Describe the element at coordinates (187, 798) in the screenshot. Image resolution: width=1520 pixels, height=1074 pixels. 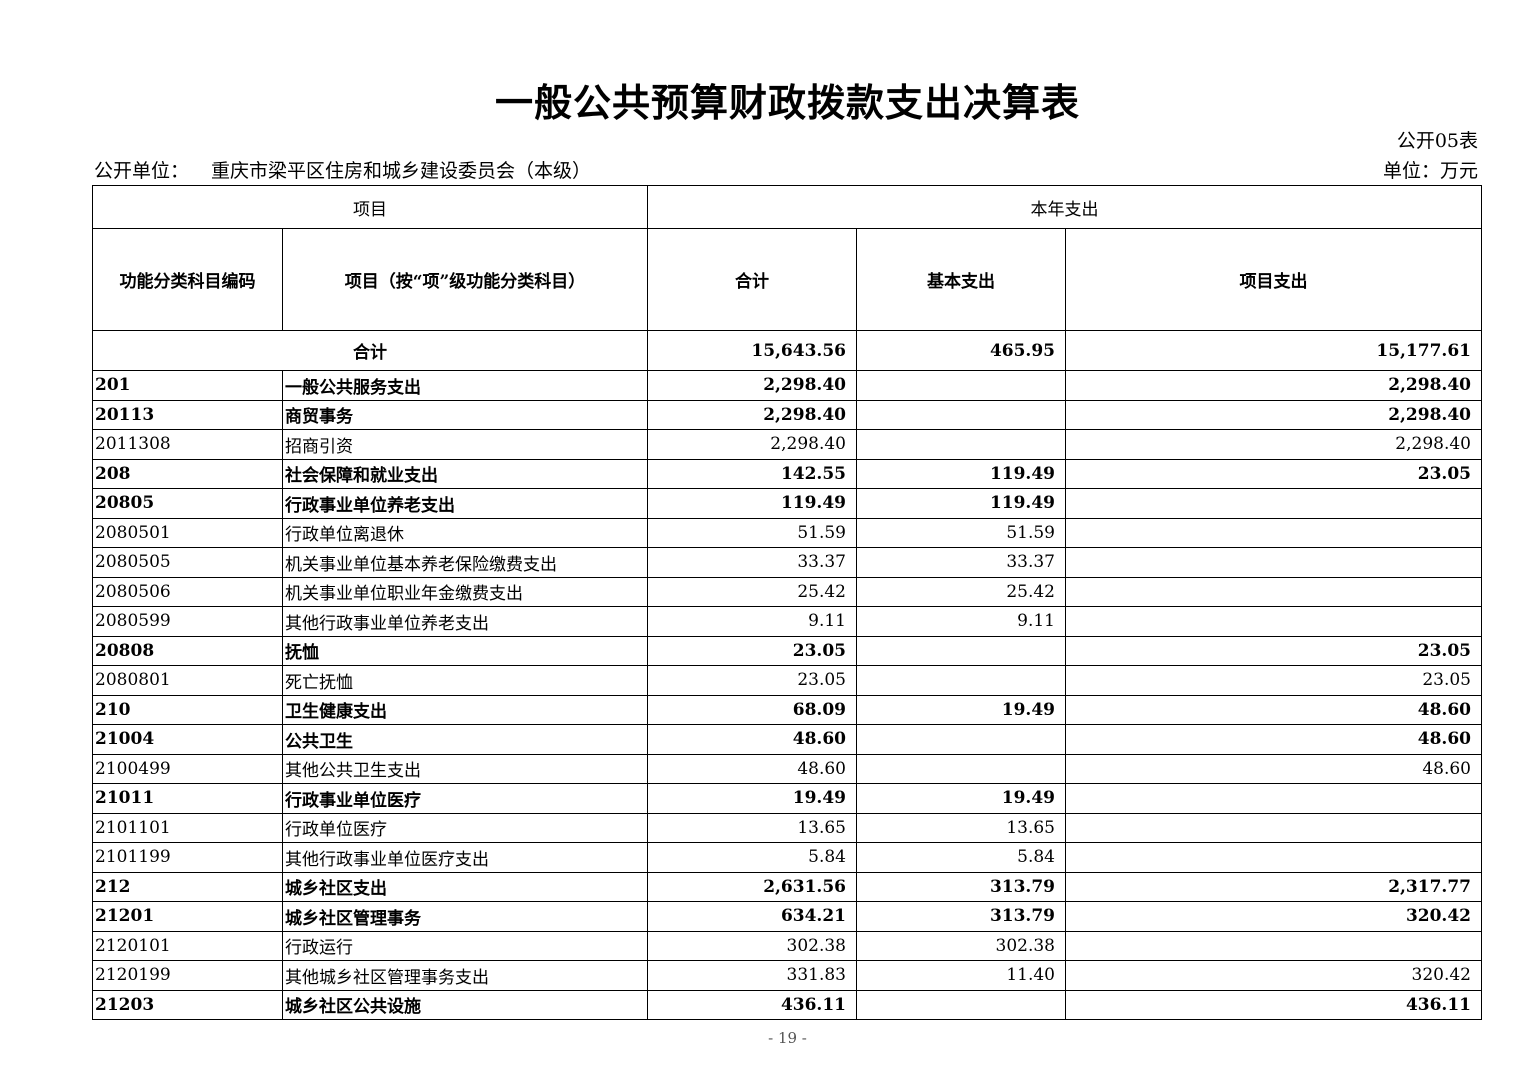
I see `cell-code: 21011` at that location.